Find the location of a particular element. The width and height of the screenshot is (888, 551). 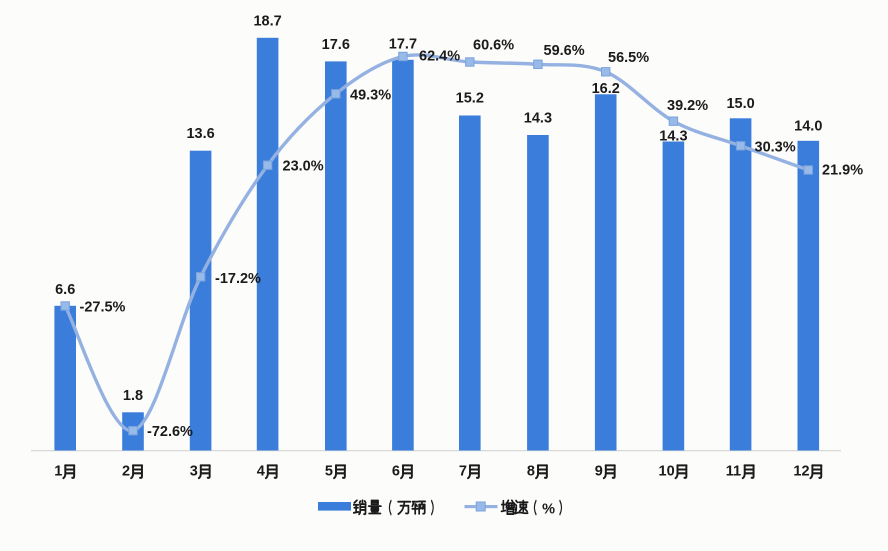

svg-text: 7 is located at coordinates (463, 472).